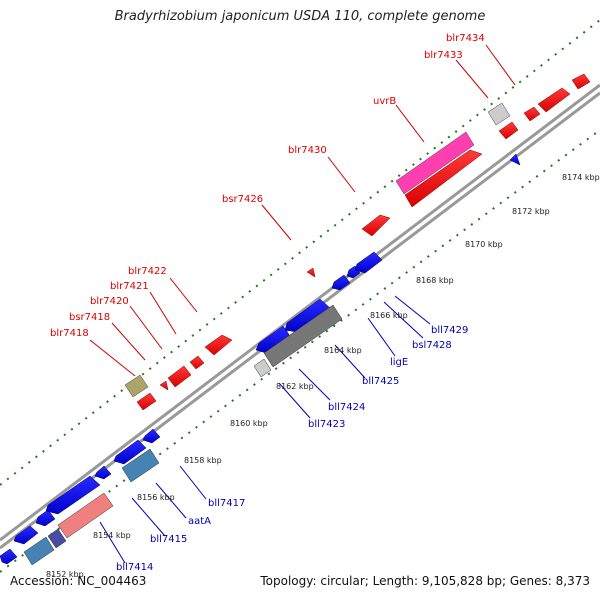  What do you see at coordinates (399, 362) in the screenshot?
I see `gene-label: ligE` at bounding box center [399, 362].